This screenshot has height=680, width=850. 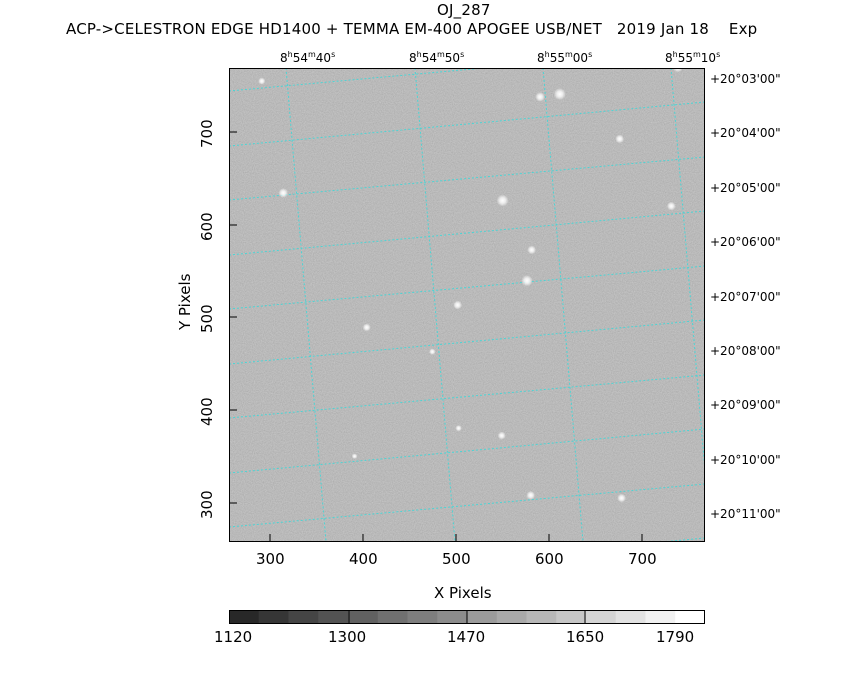 What do you see at coordinates (463, 593) in the screenshot?
I see `x-axis-label: X Pixels` at bounding box center [463, 593].